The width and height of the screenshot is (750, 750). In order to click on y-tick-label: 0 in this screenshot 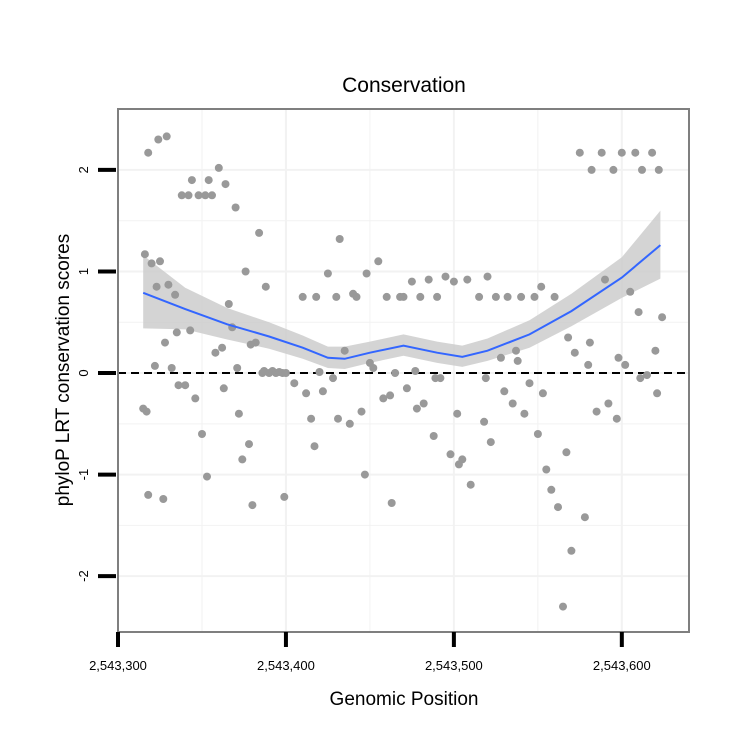, I will do `click(83, 372)`.